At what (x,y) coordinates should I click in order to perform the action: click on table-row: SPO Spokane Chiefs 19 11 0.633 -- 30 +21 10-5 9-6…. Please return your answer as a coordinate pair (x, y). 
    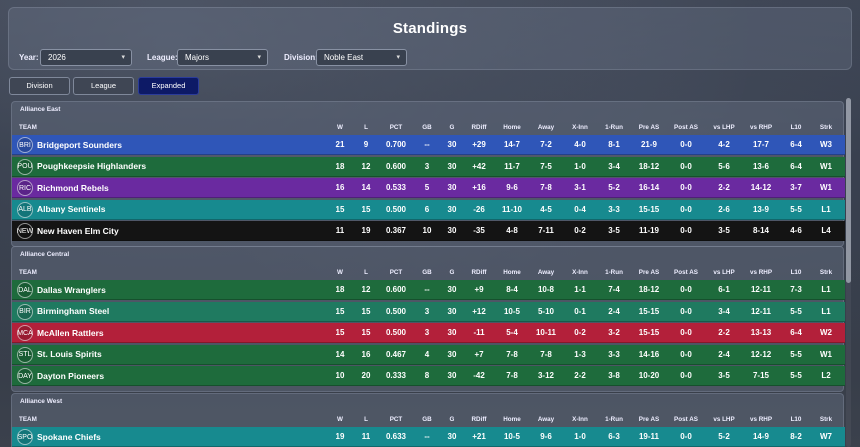
    Looking at the image, I should click on (428, 437).